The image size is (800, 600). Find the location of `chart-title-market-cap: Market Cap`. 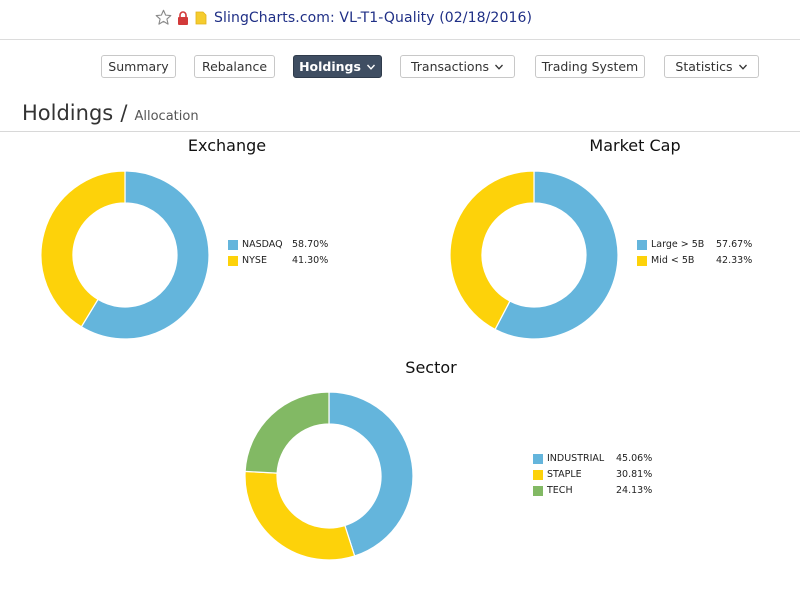

chart-title-market-cap: Market Cap is located at coordinates (635, 145).